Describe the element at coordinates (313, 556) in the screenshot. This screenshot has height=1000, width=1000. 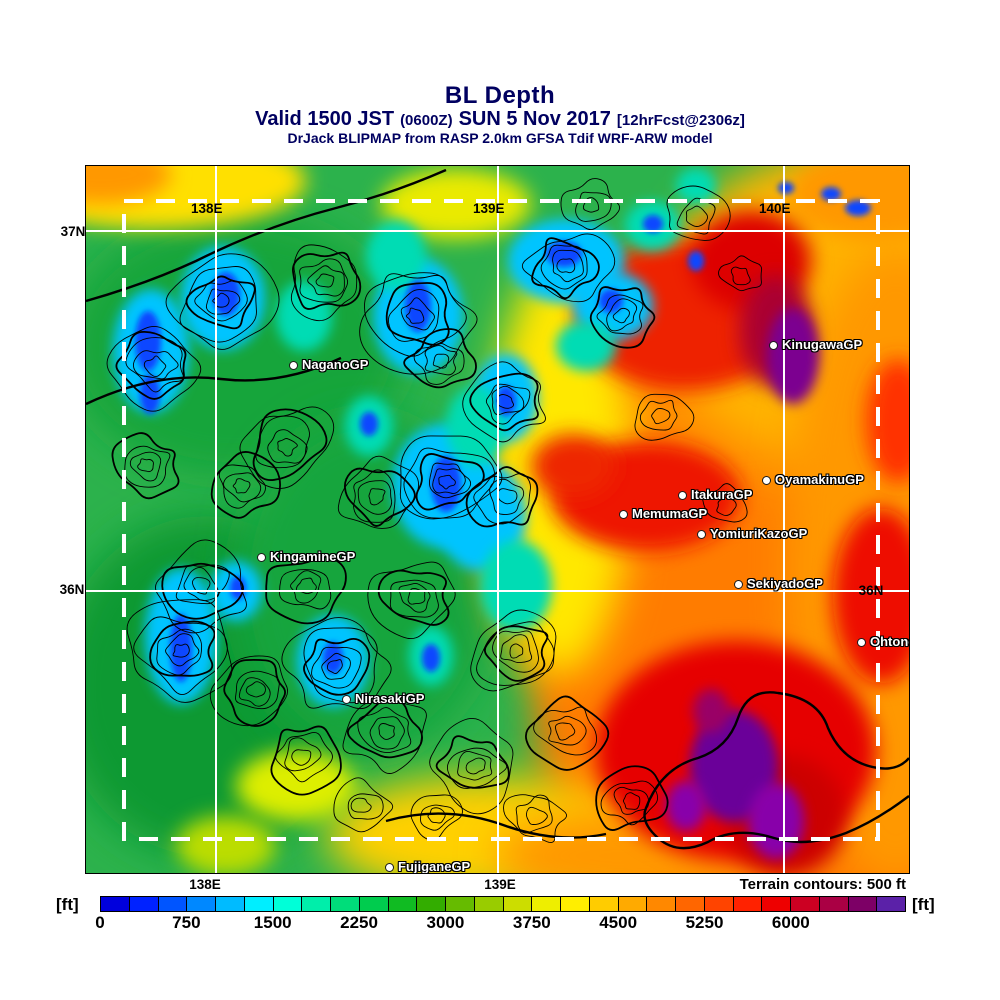
I see `site-label: KingamineGP` at that location.